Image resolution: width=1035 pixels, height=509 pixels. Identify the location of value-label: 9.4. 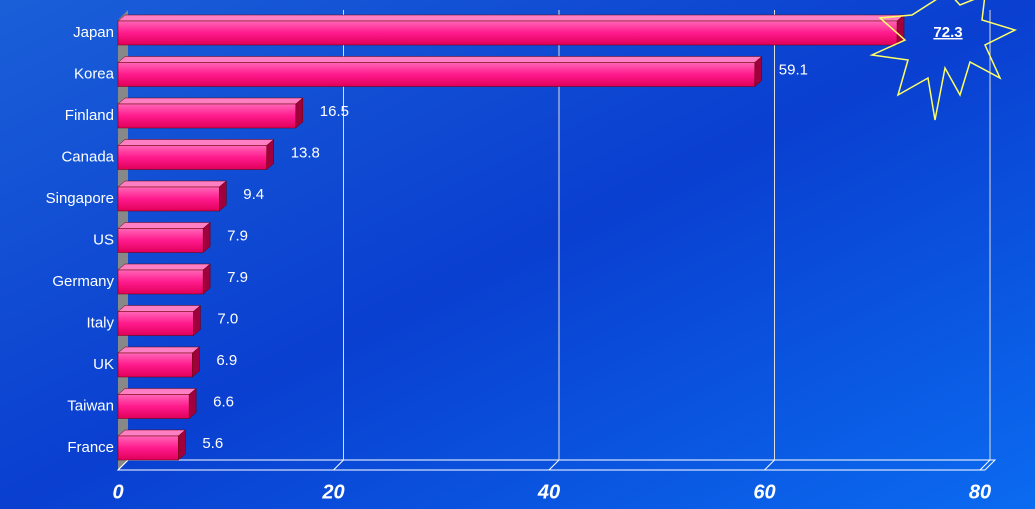
(253, 194).